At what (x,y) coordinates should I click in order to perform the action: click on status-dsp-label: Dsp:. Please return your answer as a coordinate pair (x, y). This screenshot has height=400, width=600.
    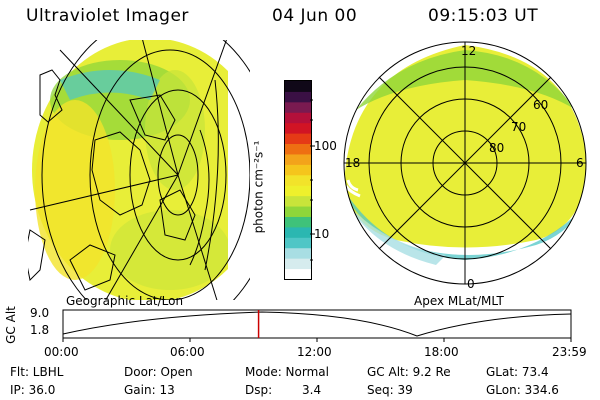
    Looking at the image, I should click on (259, 390).